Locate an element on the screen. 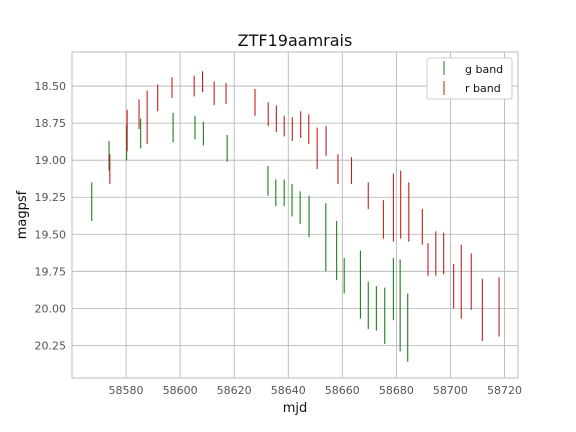 The height and width of the screenshot is (432, 576). x-tick-label: 58720 is located at coordinates (504, 390).